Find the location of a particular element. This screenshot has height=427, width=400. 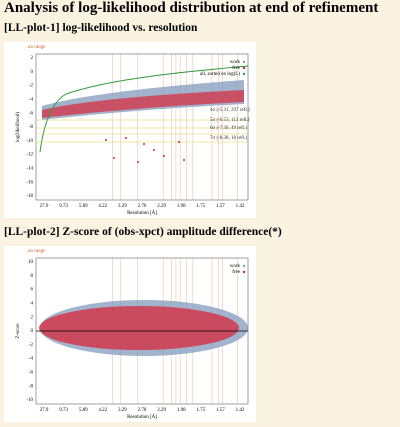

y-tick-label: 6 is located at coordinates (32, 290).